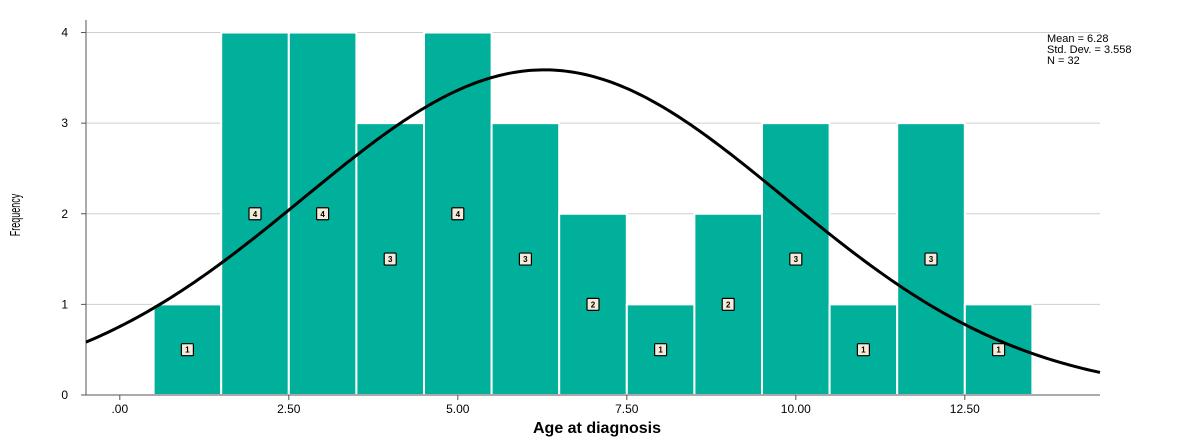 Image resolution: width=1195 pixels, height=444 pixels. I want to click on x-tick-label-3: 7.50, so click(627, 409).